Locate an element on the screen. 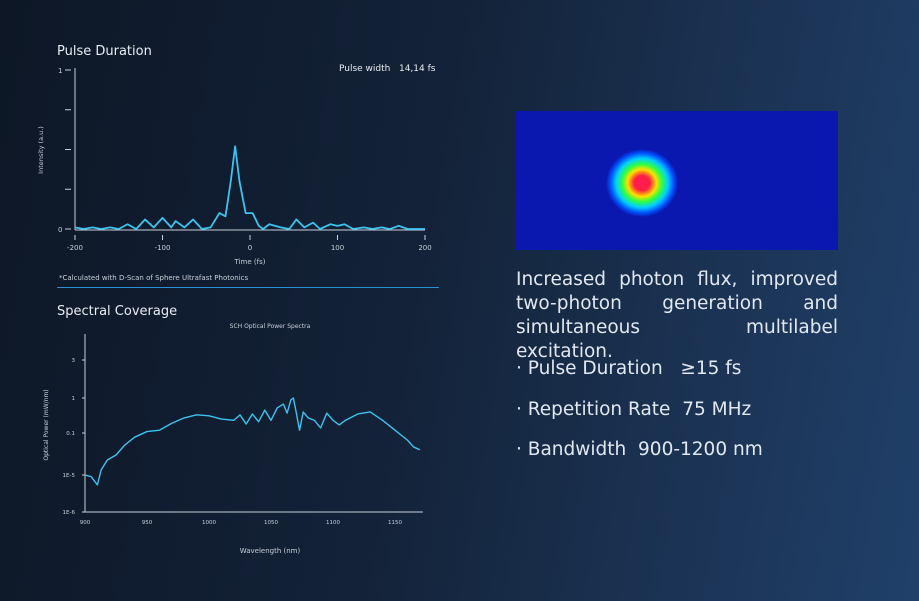 Image resolution: width=919 pixels, height=601 pixels. spec-pulse-duration: · Pulse Duration ≥15 fs is located at coordinates (628, 368).